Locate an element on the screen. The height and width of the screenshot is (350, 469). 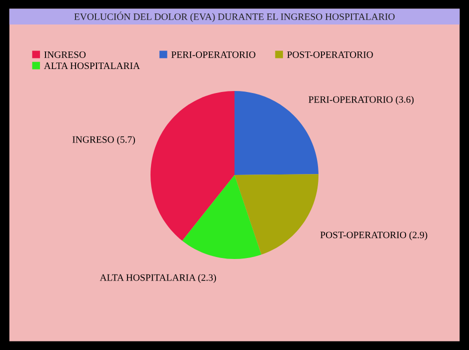
legend-label: ALTA HOSPITALARIA is located at coordinates (92, 66).